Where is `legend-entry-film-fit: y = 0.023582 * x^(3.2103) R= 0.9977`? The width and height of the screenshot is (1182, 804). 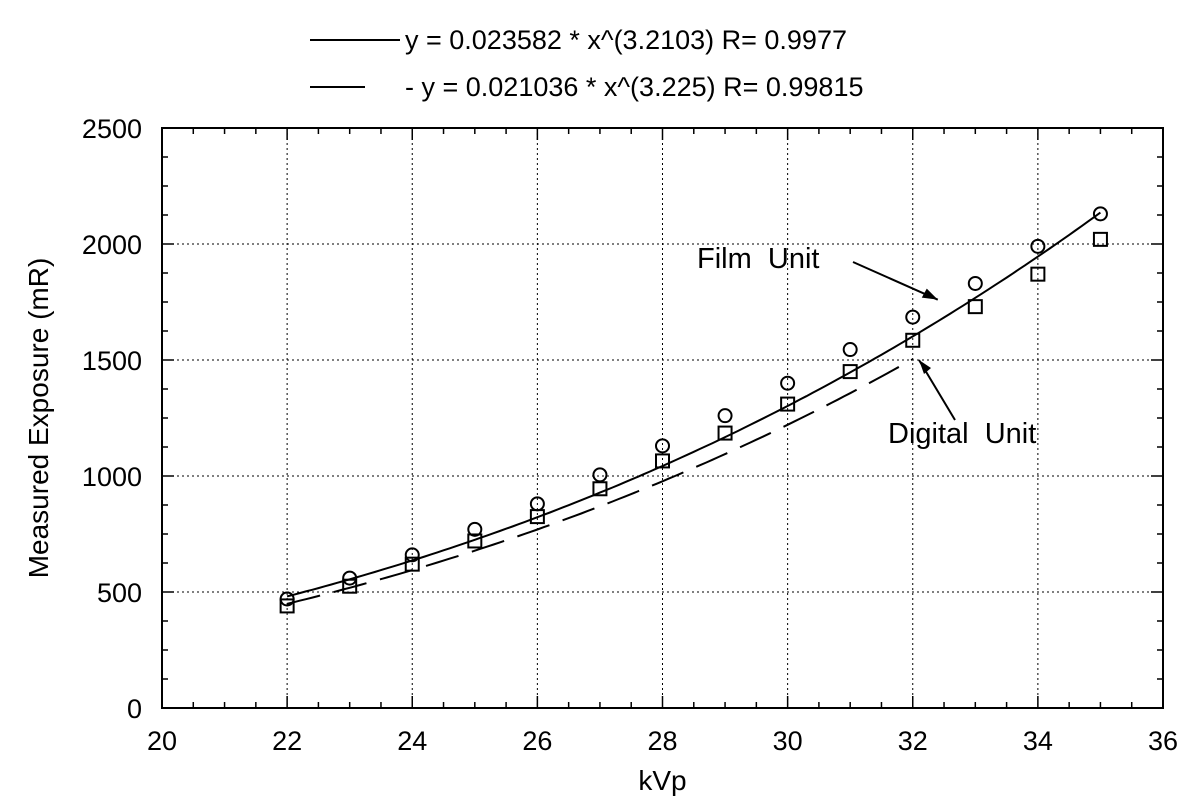 legend-entry-film-fit: y = 0.023582 * x^(3.2103) R= 0.9977 is located at coordinates (626, 40).